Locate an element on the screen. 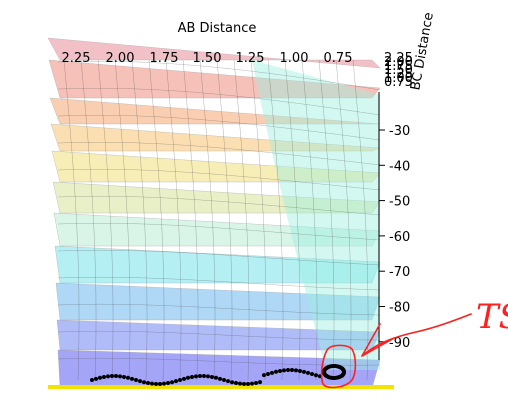  y-tick-label: 1.25 is located at coordinates (398, 74).